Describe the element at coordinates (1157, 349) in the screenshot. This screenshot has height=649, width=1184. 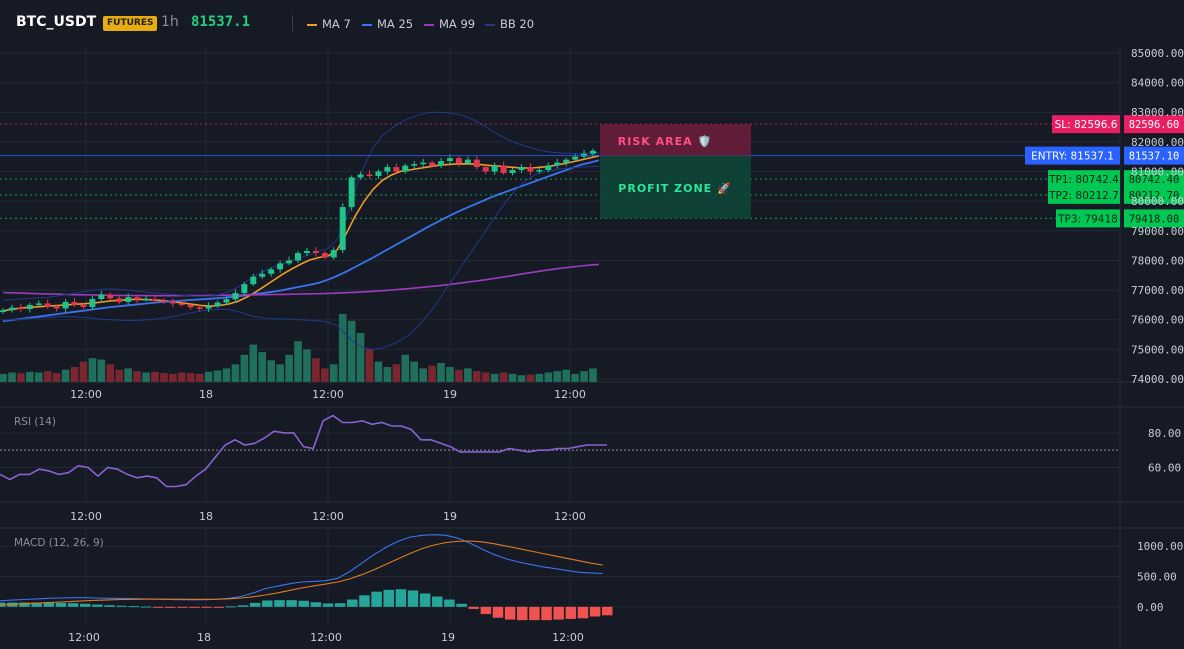
I see `price-tick-label: 75000.00` at that location.